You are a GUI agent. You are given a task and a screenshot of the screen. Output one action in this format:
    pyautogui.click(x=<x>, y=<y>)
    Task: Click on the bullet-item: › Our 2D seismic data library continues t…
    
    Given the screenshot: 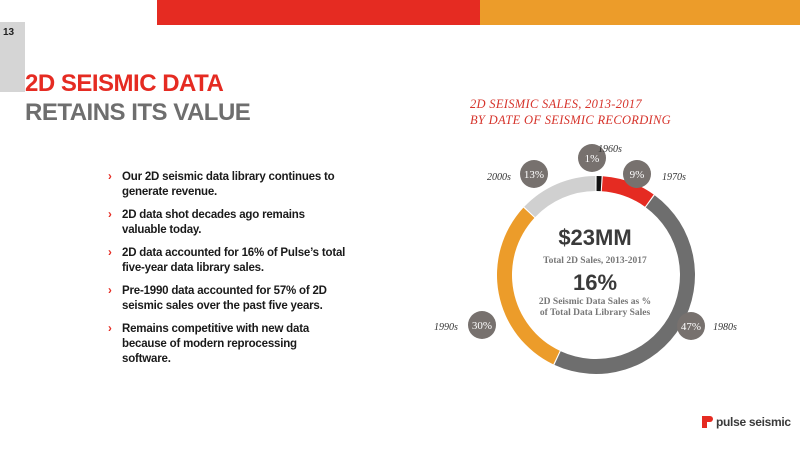 What is the action you would take?
    pyautogui.click(x=228, y=185)
    